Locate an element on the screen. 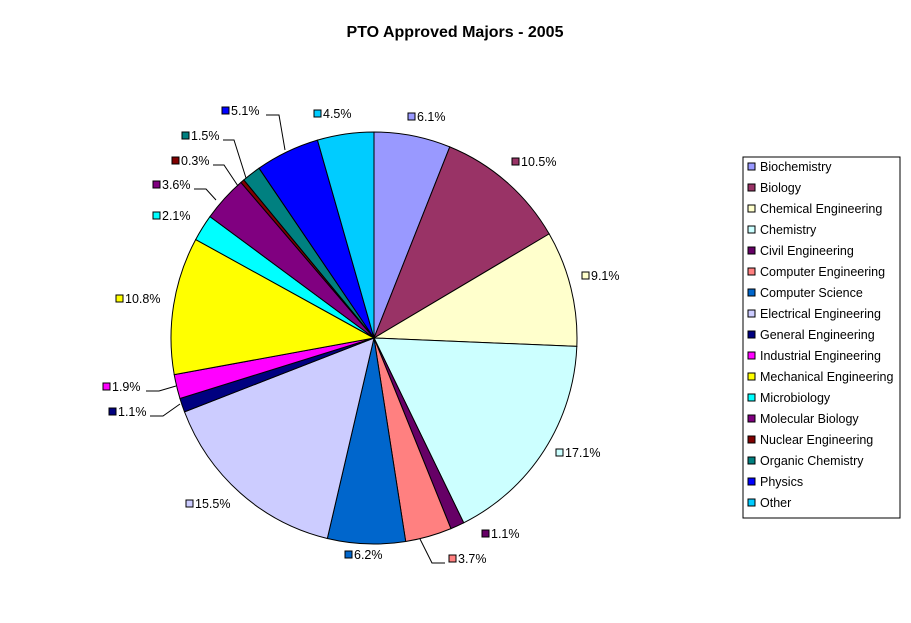  legend-label: Biology is located at coordinates (781, 188).